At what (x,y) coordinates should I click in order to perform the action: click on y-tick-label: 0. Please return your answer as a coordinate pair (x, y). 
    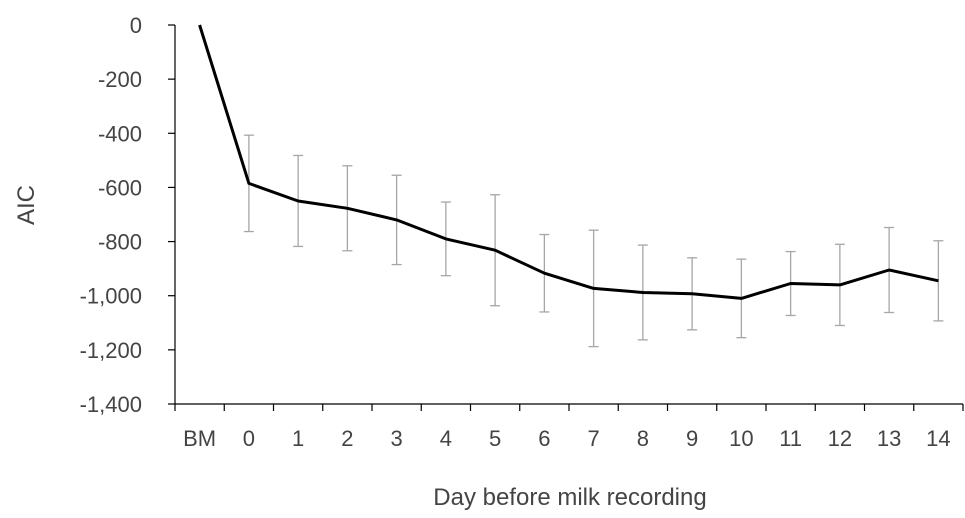
    Looking at the image, I should click on (136, 25).